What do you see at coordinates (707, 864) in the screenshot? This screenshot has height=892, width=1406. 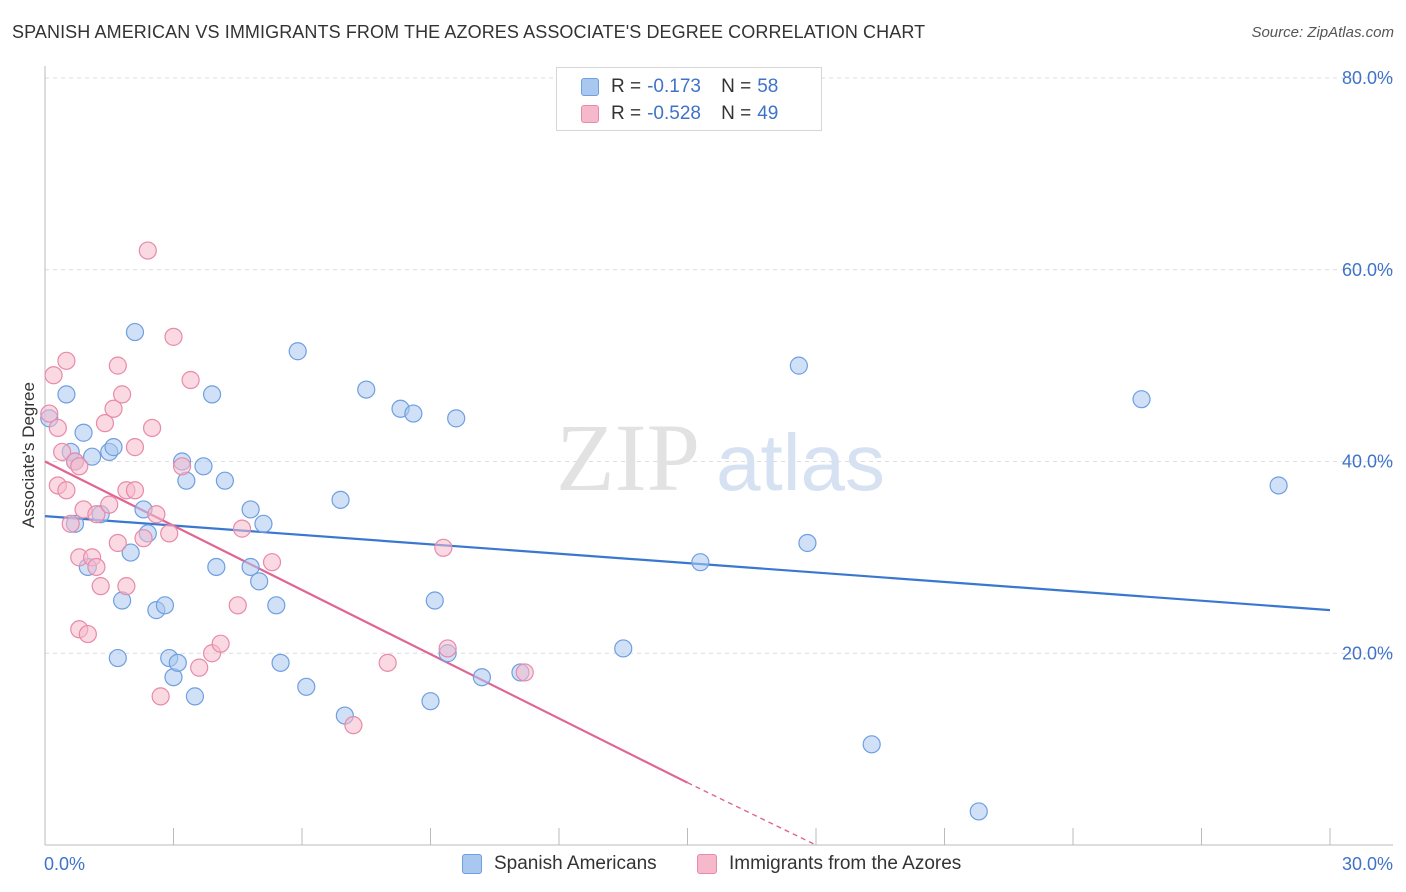 I see `series-swatch-pink` at bounding box center [707, 864].